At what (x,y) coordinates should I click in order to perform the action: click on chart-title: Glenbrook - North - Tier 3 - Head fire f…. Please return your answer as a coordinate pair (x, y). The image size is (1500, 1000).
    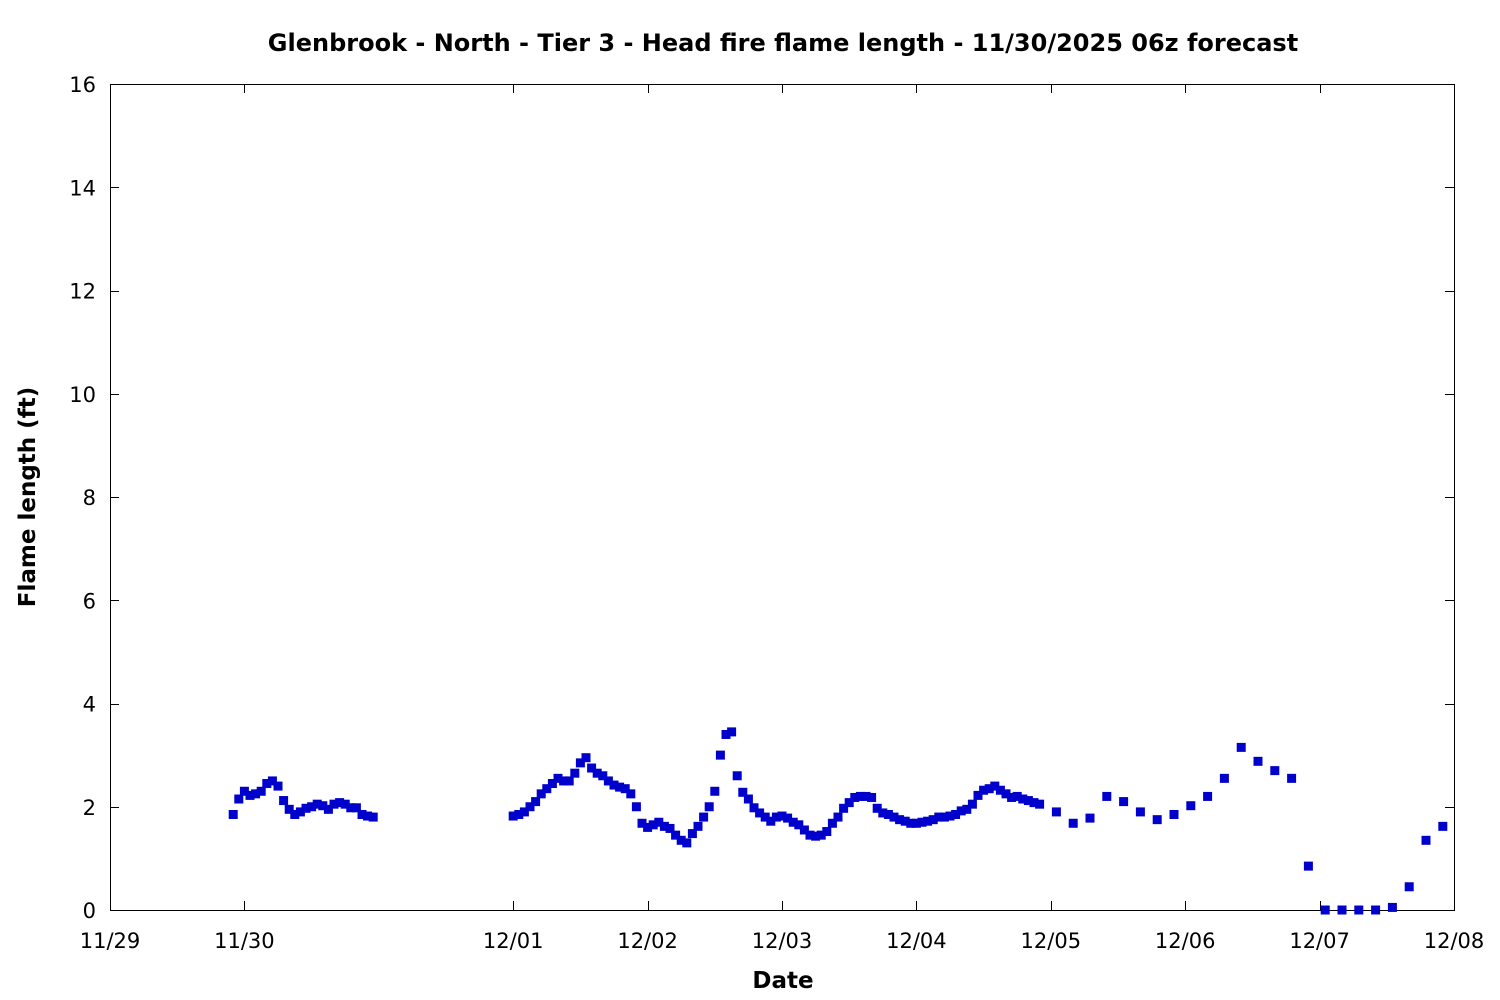
    Looking at the image, I should click on (783, 43).